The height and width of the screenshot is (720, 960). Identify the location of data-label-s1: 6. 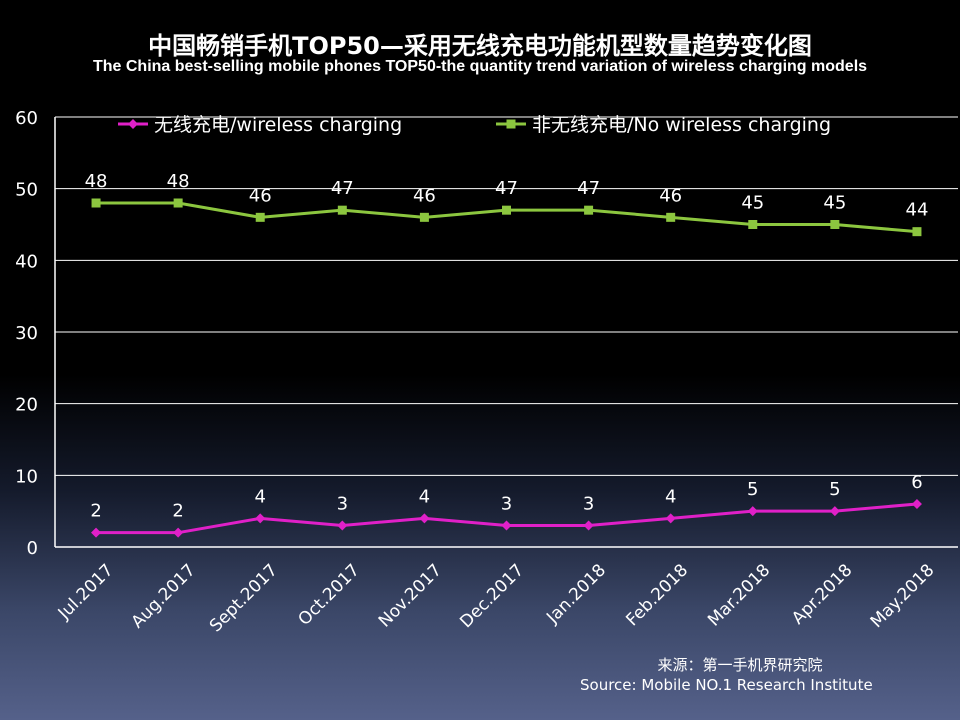
(916, 482).